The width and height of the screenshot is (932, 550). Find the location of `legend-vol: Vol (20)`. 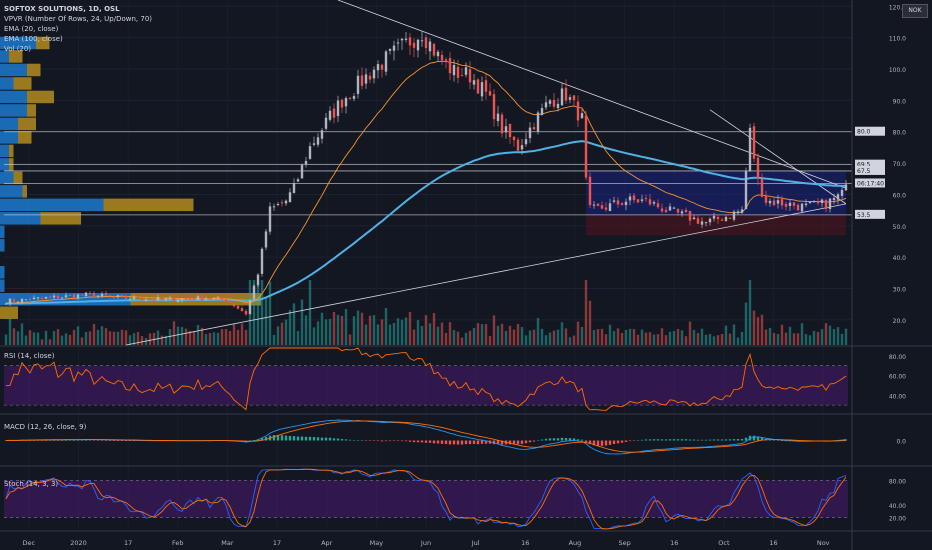

legend-vol: Vol (20) is located at coordinates (18, 49).